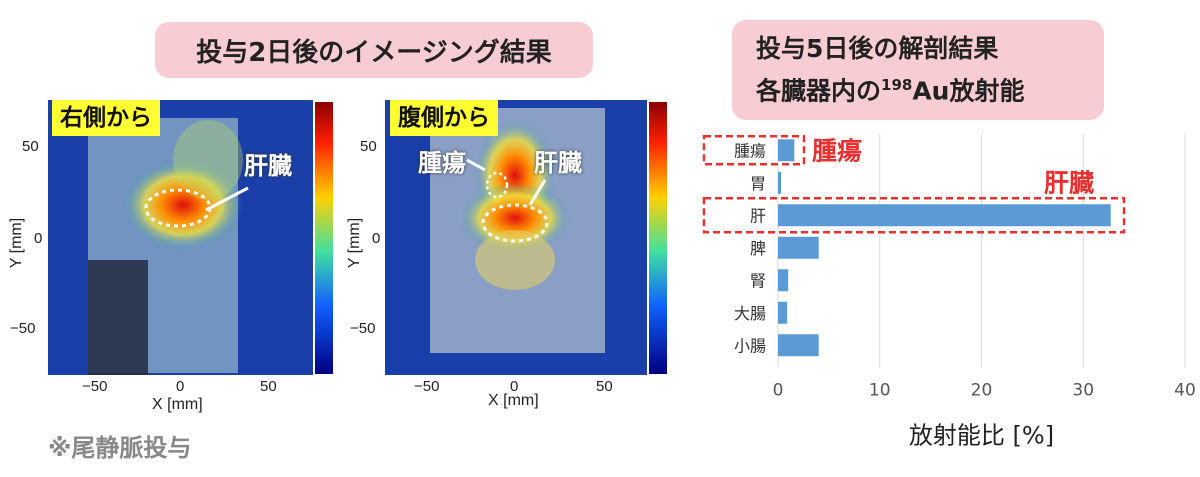 Image resolution: width=1200 pixels, height=477 pixels. Describe the element at coordinates (268, 386) in the screenshot. I see `side-view-x-tick: 50` at that location.